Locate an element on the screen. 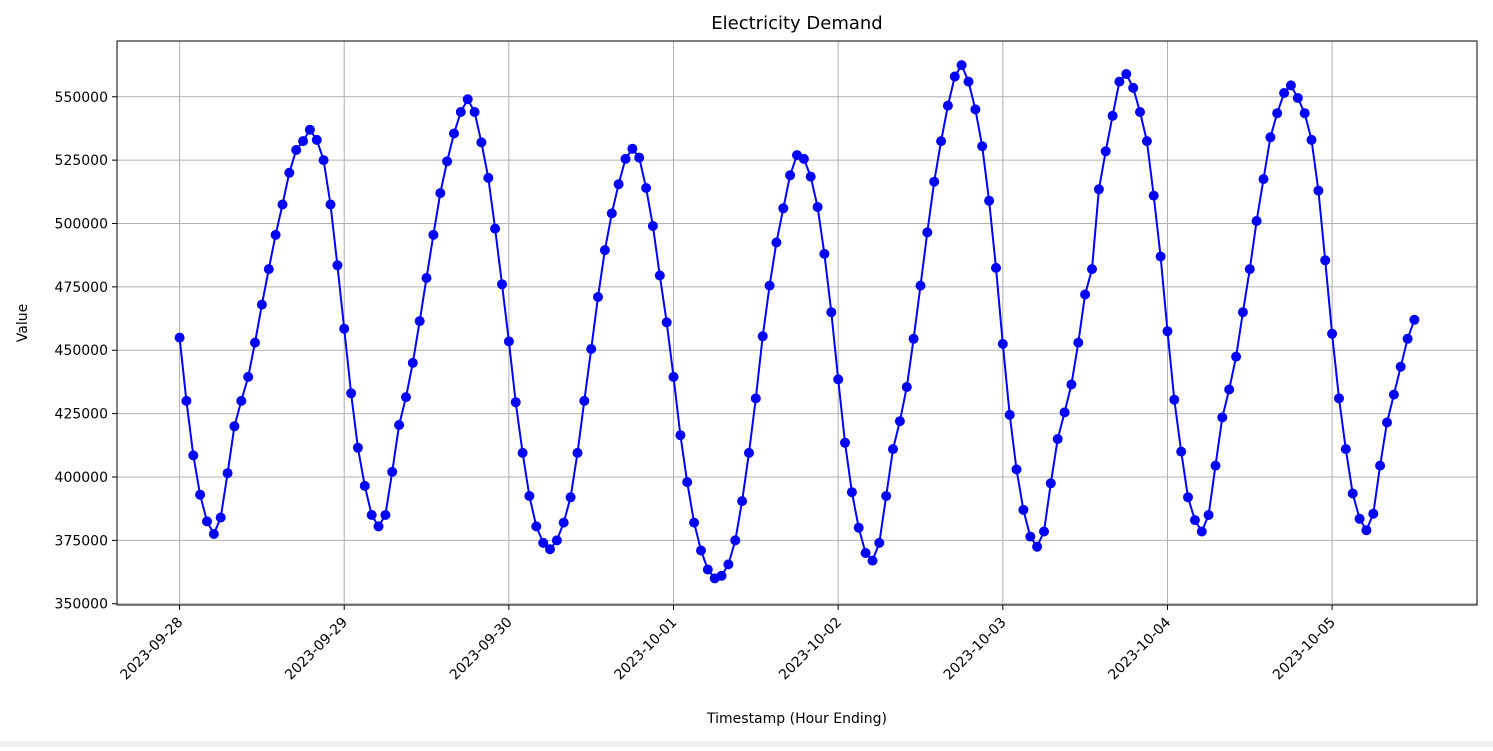  y-tick-label: 400000 is located at coordinates (81, 478).